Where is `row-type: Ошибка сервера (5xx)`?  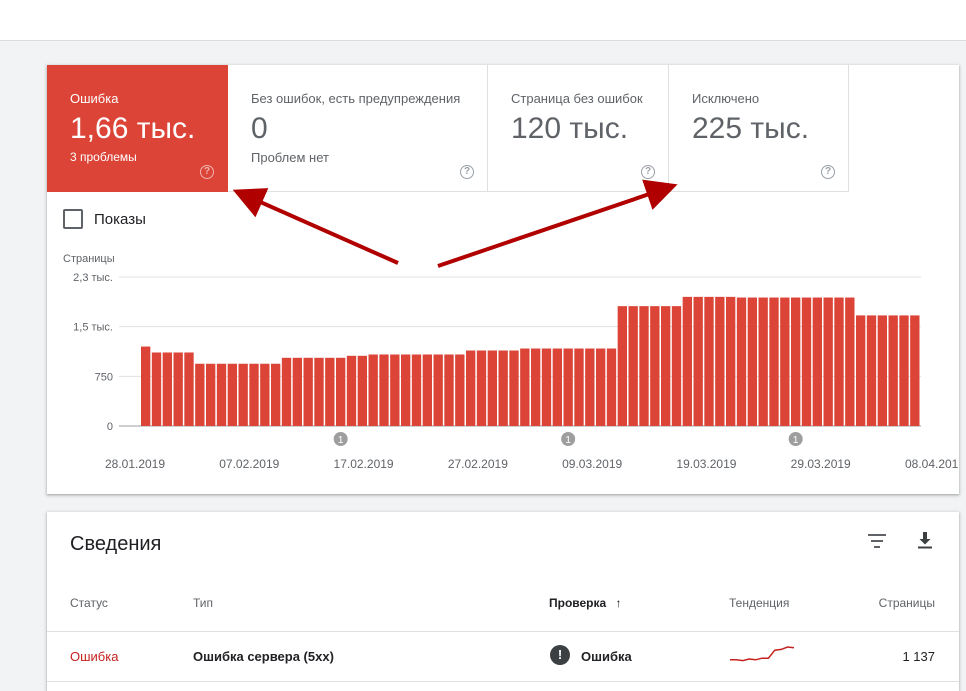
row-type: Ошибка сервера (5xx) is located at coordinates (263, 656).